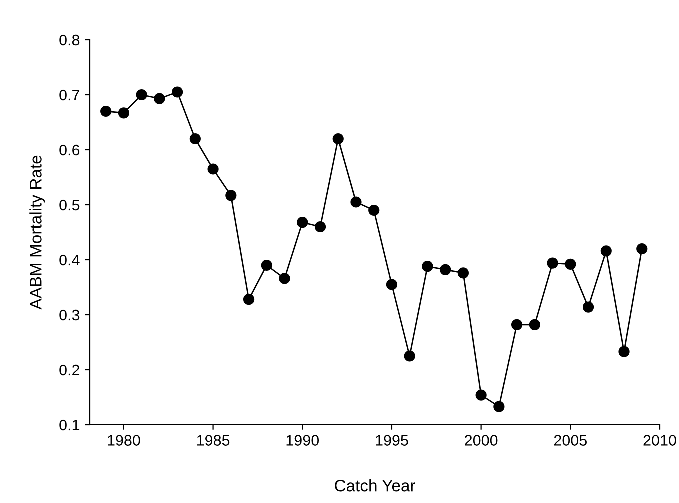 The width and height of the screenshot is (679, 503). Describe the element at coordinates (70, 425) in the screenshot. I see `y-tick-label: 0.1` at that location.